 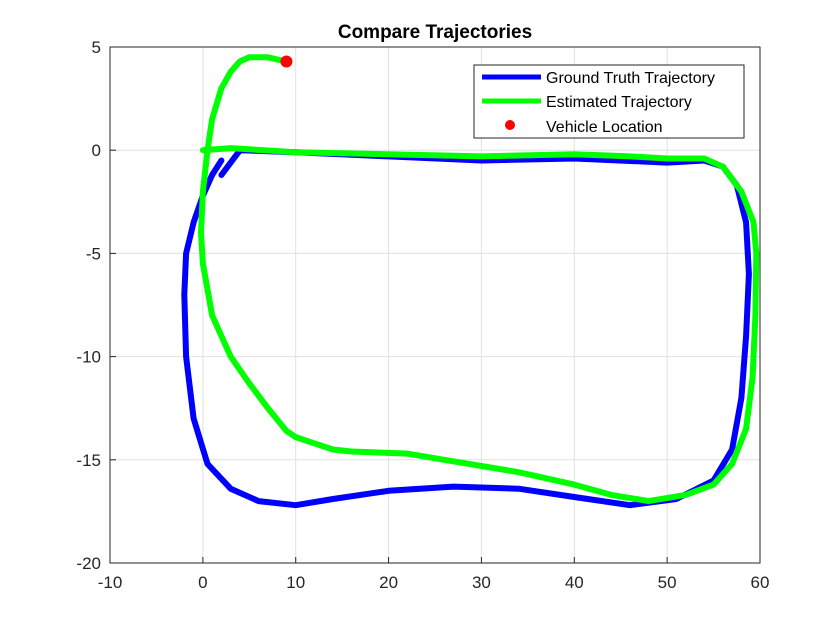 I want to click on x-tick-label: -10, so click(x=110, y=582).